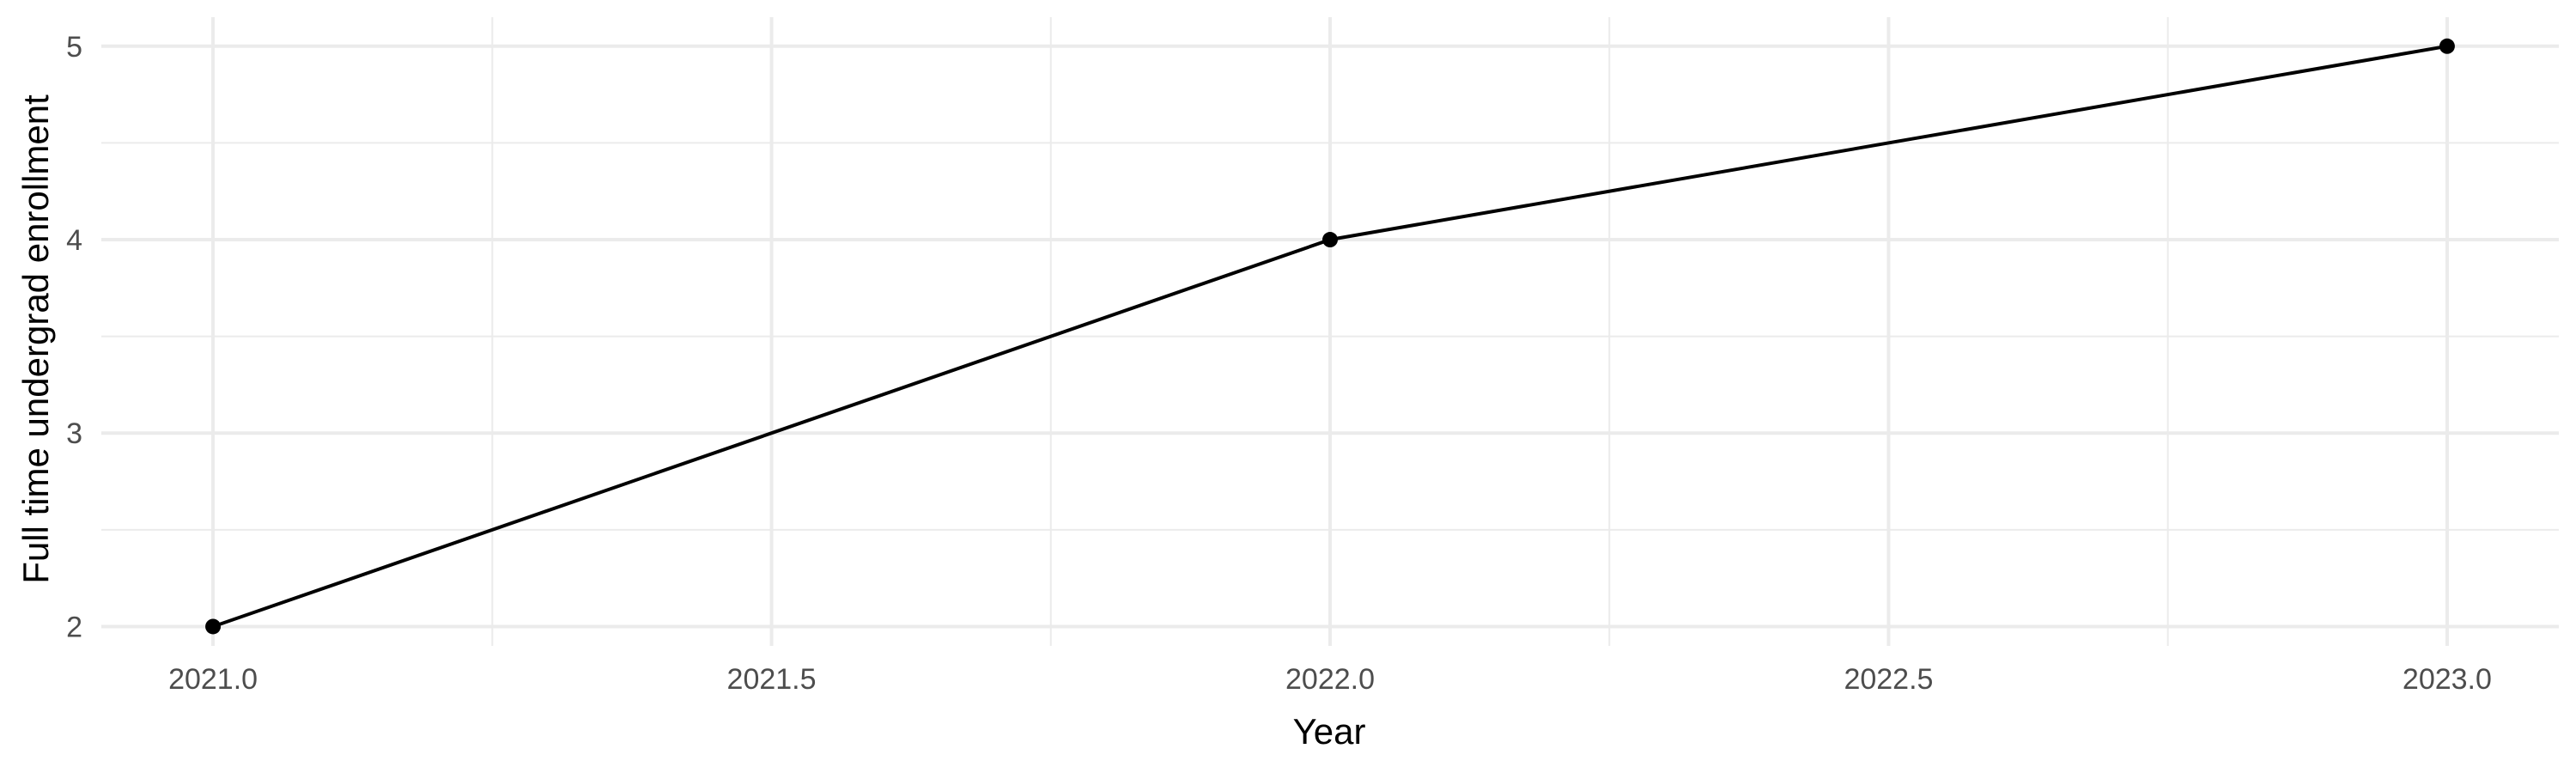 The height and width of the screenshot is (773, 2576). I want to click on x-axis-ticks: 2021.0 2021.5 2022.0 2022.5 2023.0, so click(1330, 679).